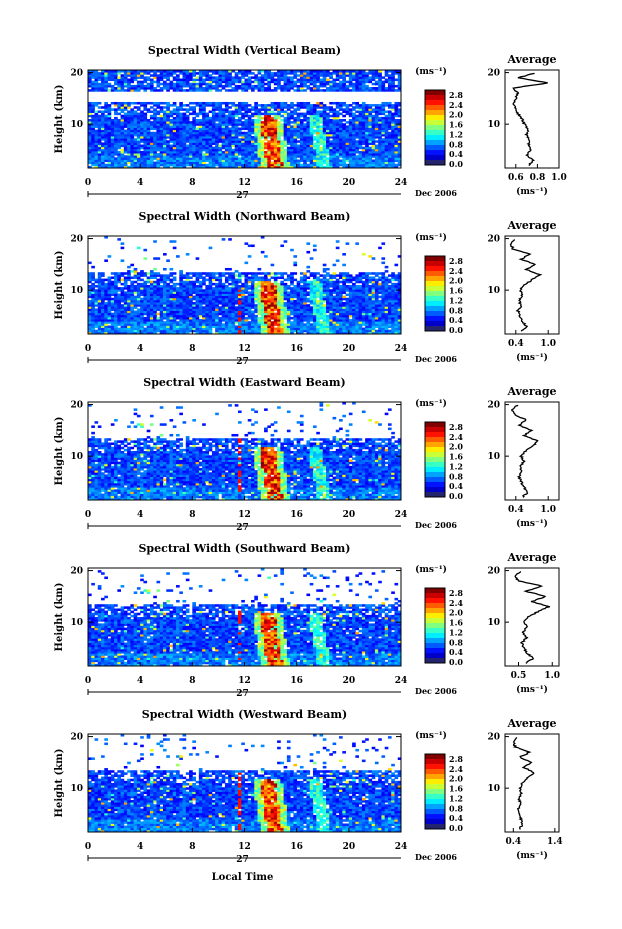  I want to click on colorbar-tick-label: 1.2, so click(456, 466).